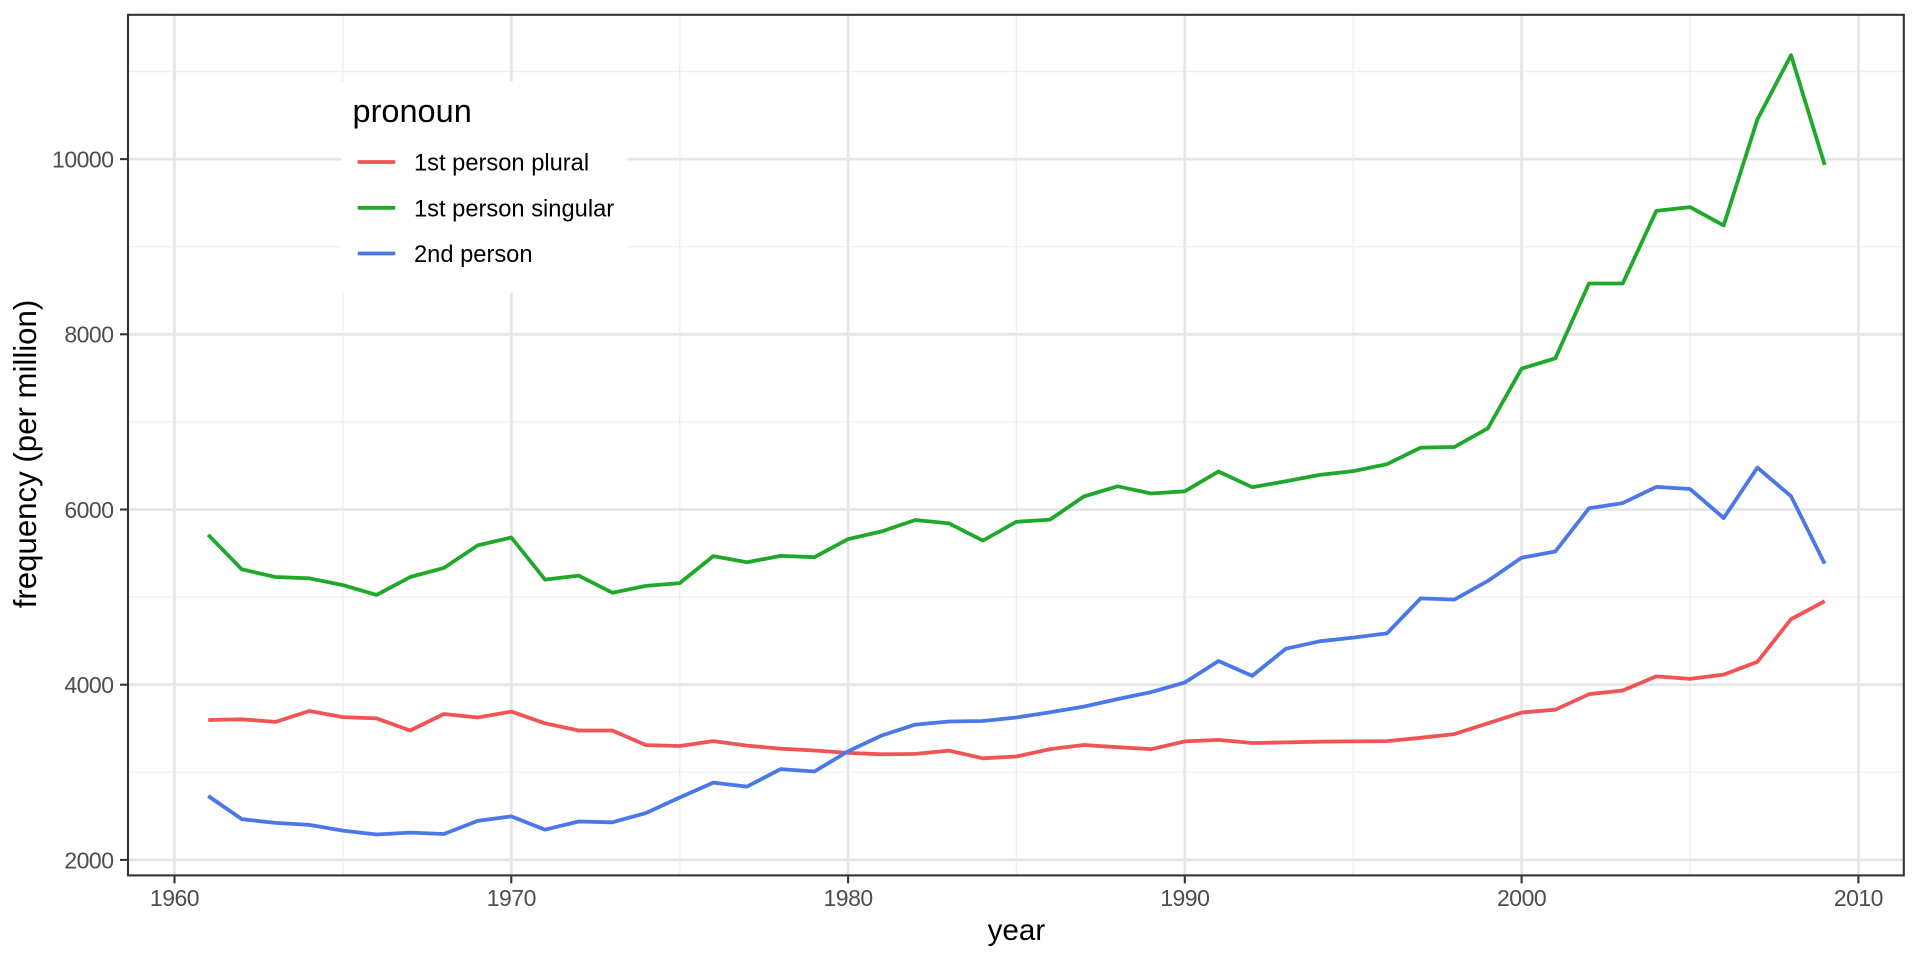 This screenshot has width=1920, height=960. Describe the element at coordinates (501, 164) in the screenshot. I see `svg-text: 1st person plural` at that location.